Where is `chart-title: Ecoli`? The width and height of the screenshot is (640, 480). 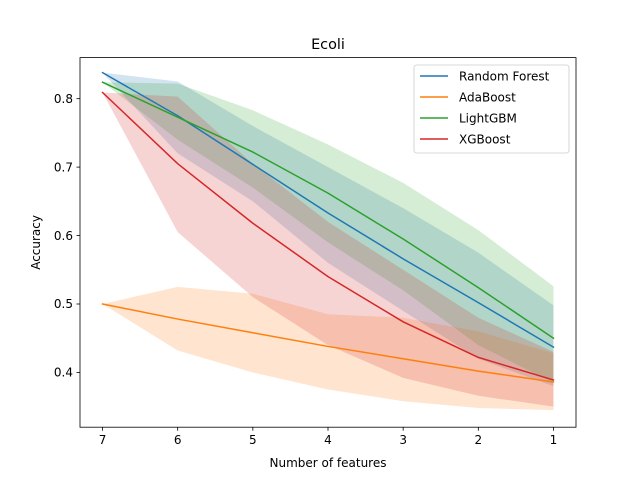
chart-title: Ecoli is located at coordinates (328, 45).